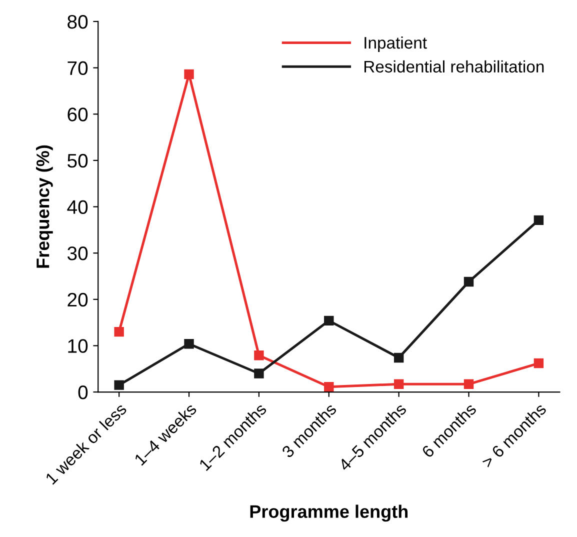  I want to click on y-tick-label: 0, so click(83, 392).